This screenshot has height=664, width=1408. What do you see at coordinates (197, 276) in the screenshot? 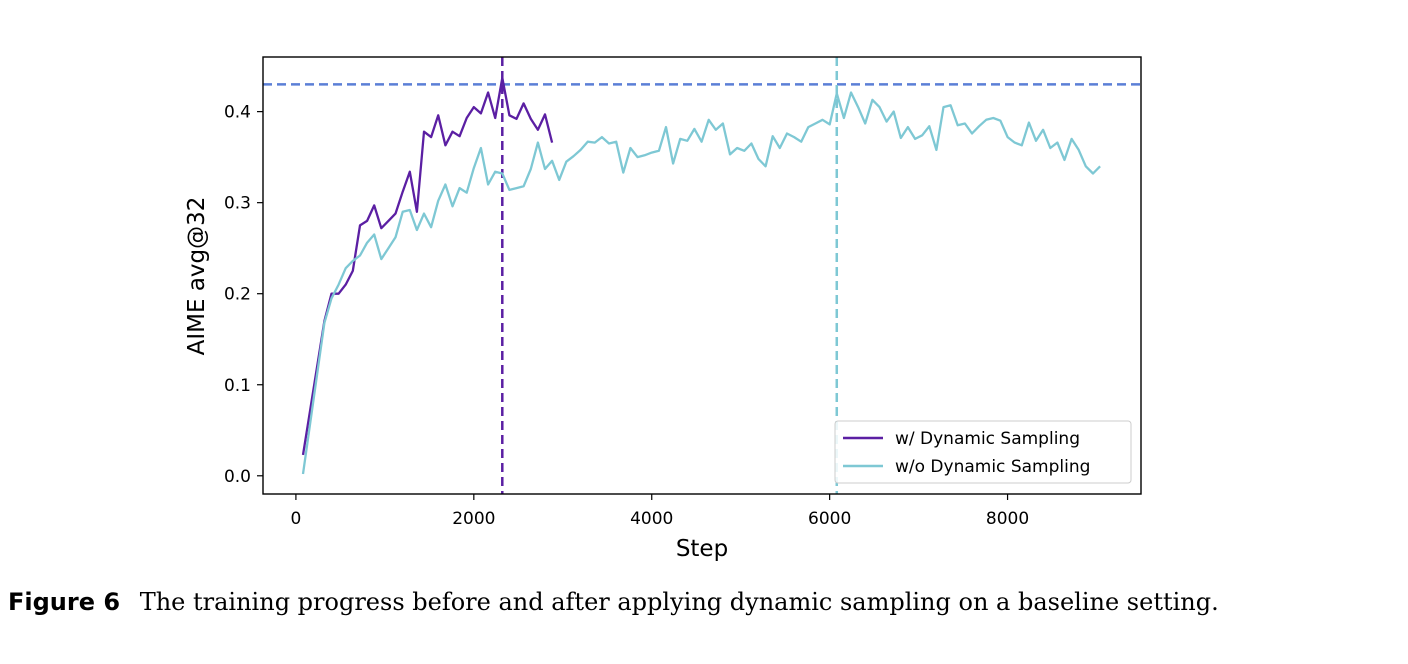
I see `y-axis-label: AIME avg@32` at bounding box center [197, 276].